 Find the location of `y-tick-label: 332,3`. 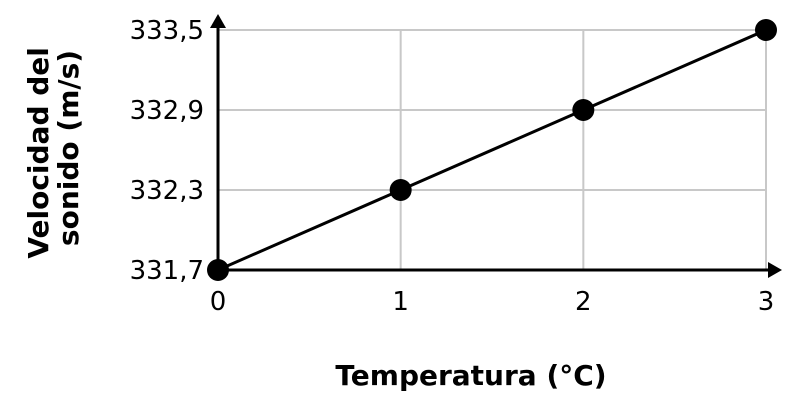

y-tick-label: 332,3 is located at coordinates (167, 191).